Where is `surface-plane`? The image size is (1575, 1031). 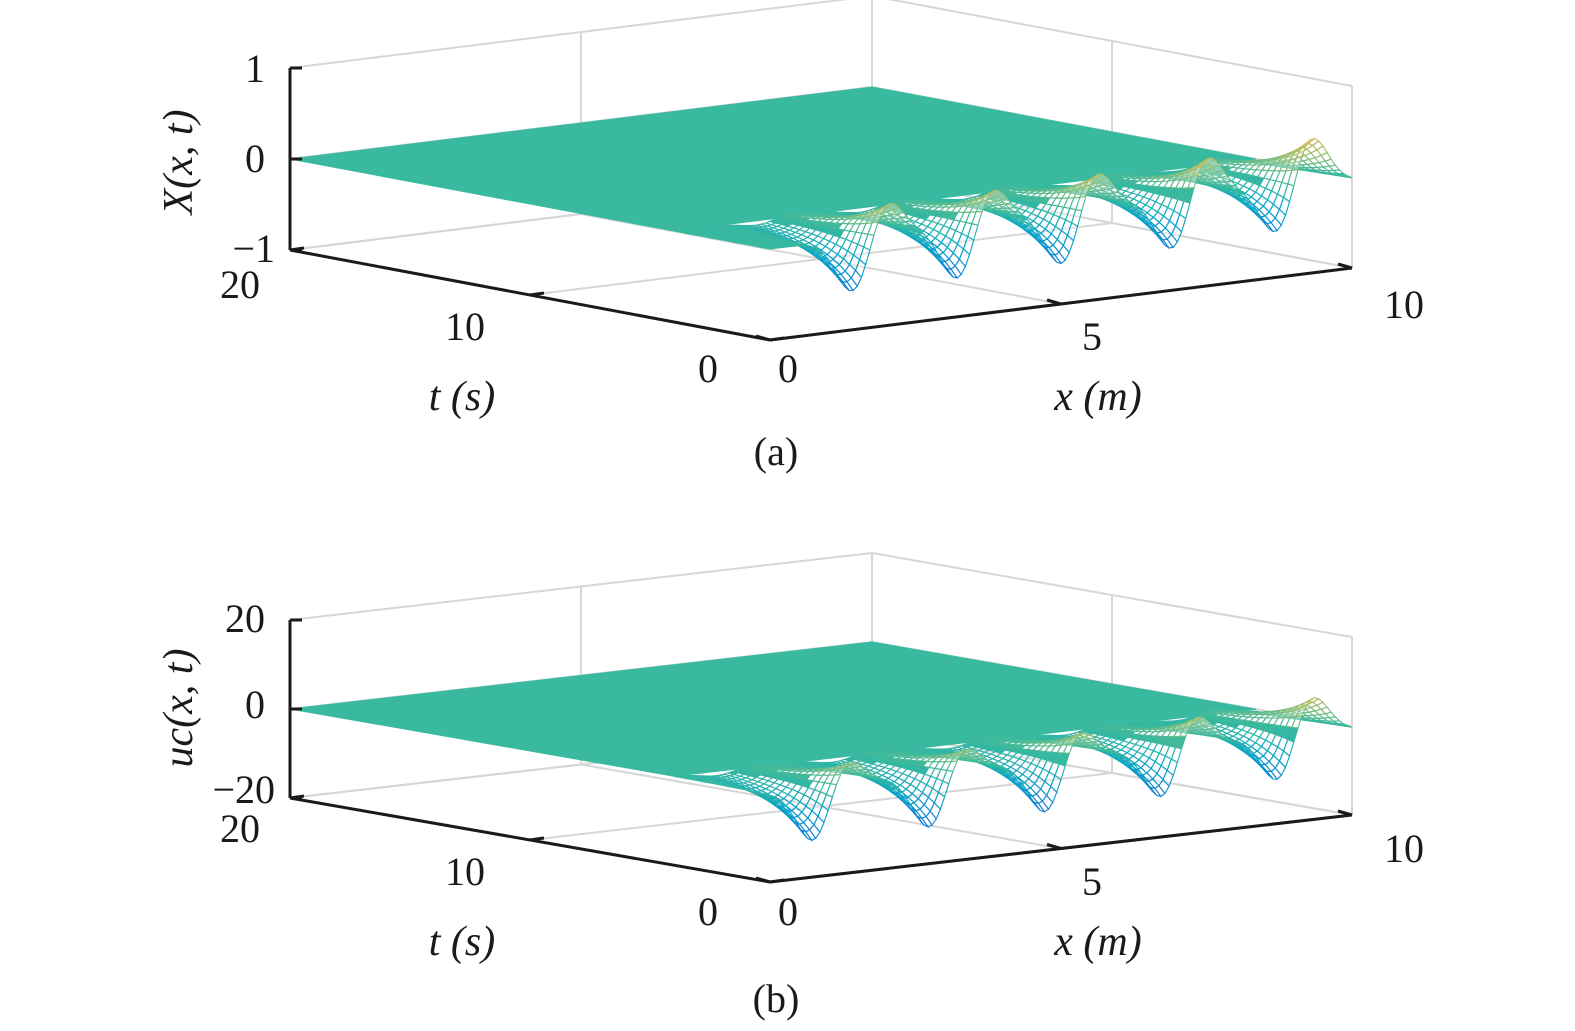
surface-plane is located at coordinates (773, 159).